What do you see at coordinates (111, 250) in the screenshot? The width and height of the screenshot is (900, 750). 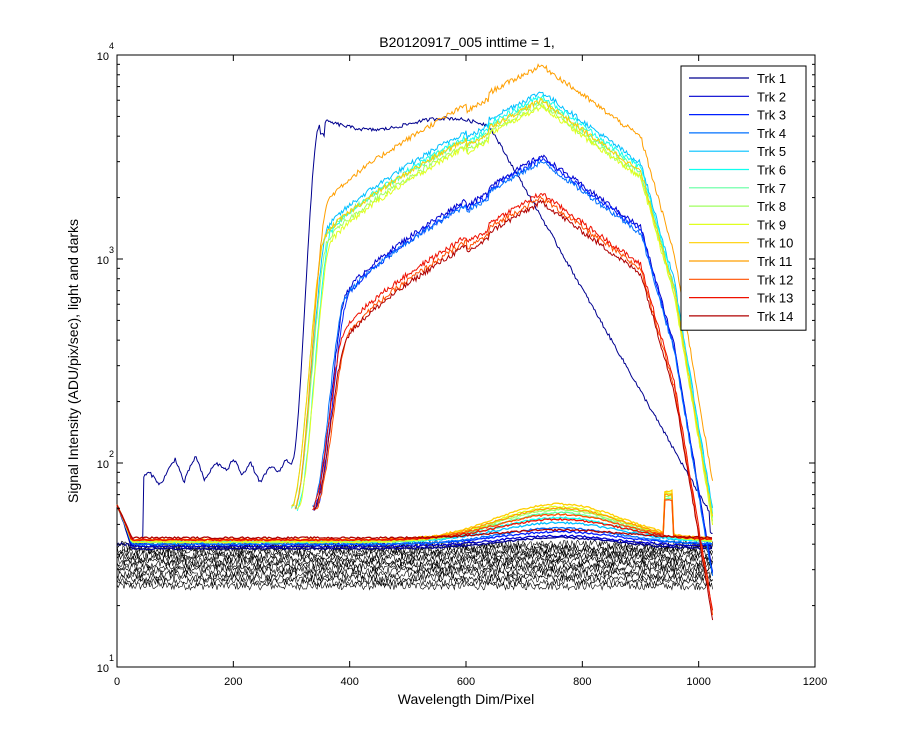 I see `y-tick-exponent: 3` at bounding box center [111, 250].